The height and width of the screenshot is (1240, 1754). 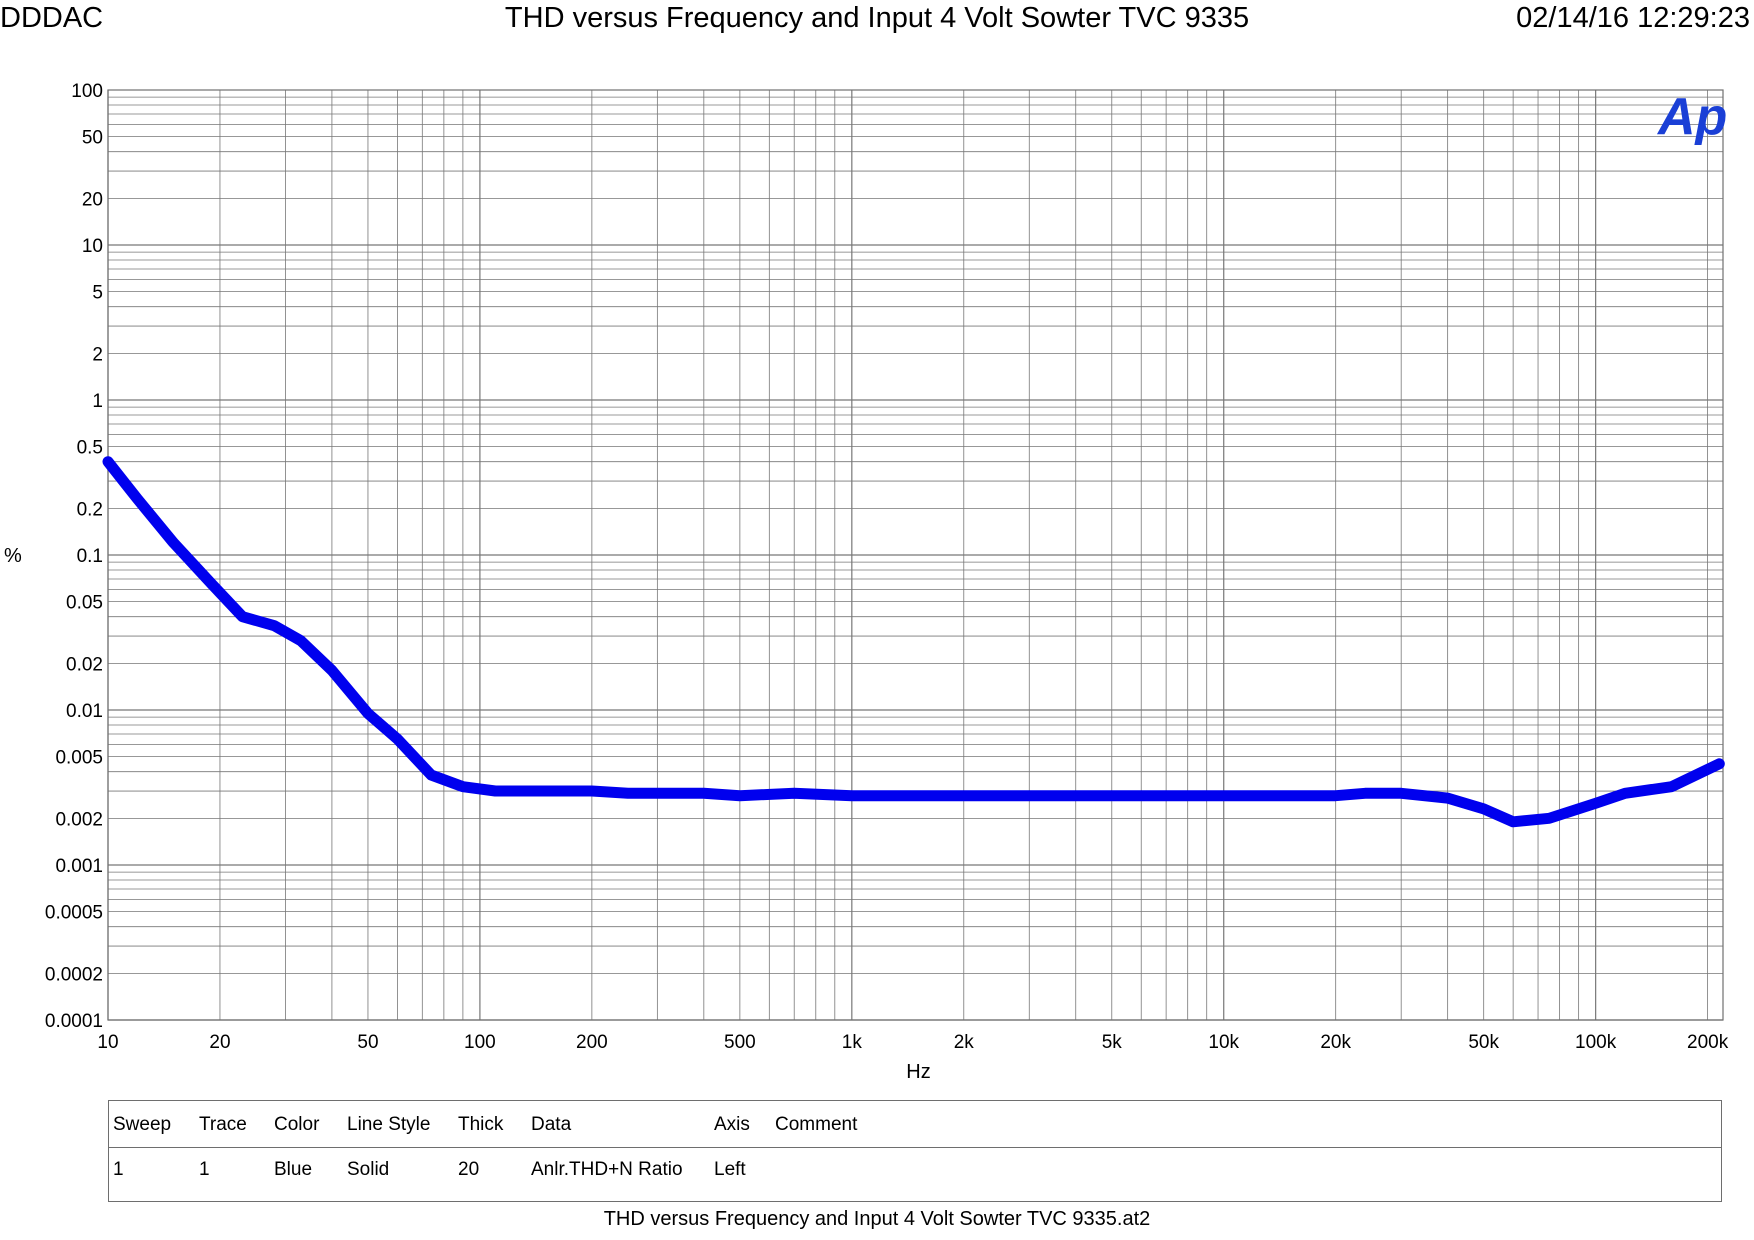 I want to click on x-tick-label: 50, so click(x=367, y=1042).